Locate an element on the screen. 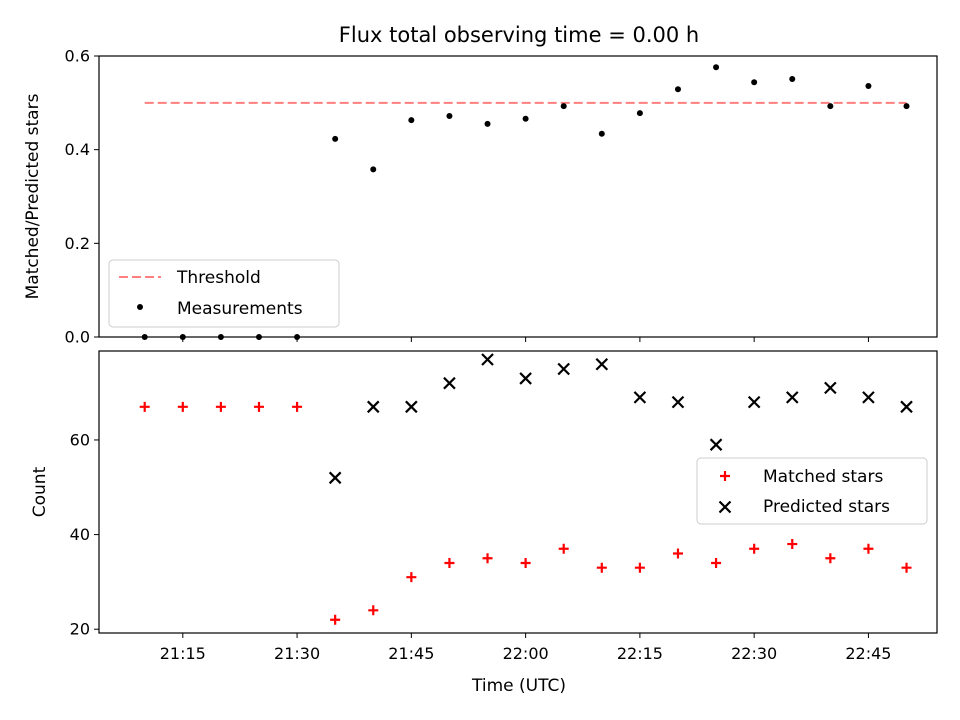 The image size is (960, 720). y-tick-label: 0.6 is located at coordinates (77, 56).